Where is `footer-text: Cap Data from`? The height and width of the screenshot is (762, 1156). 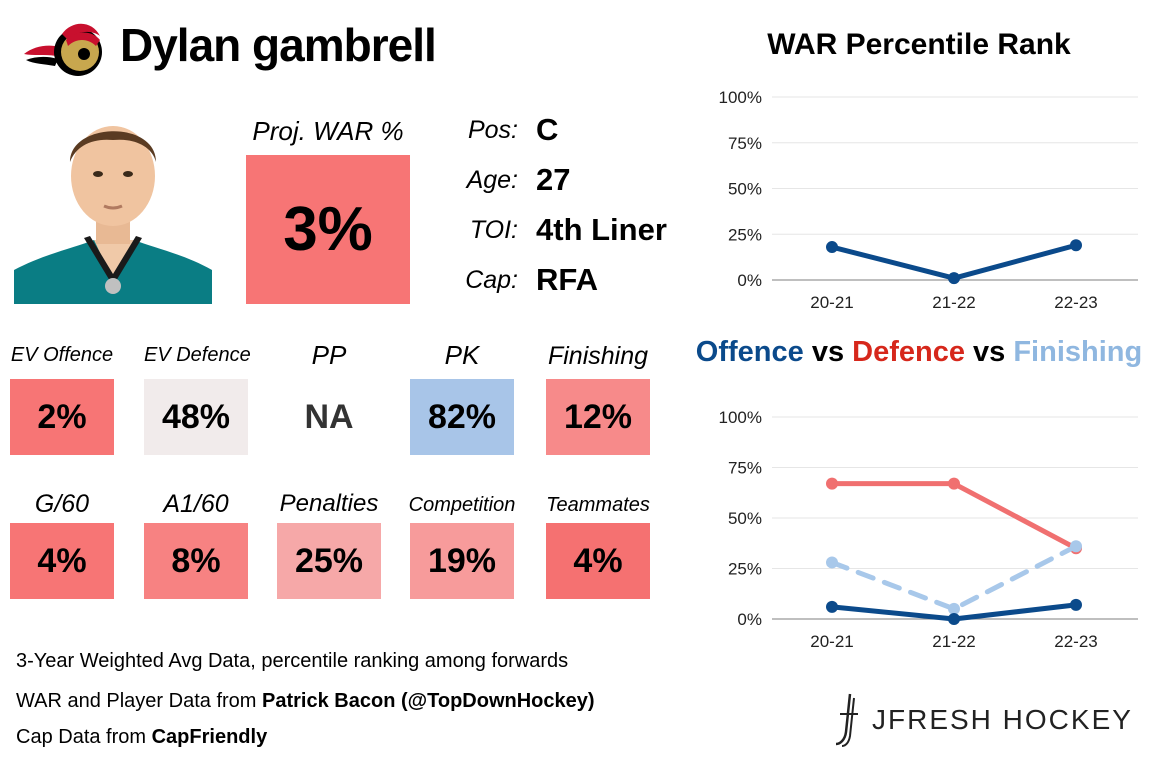 footer-text: Cap Data from is located at coordinates (84, 737).